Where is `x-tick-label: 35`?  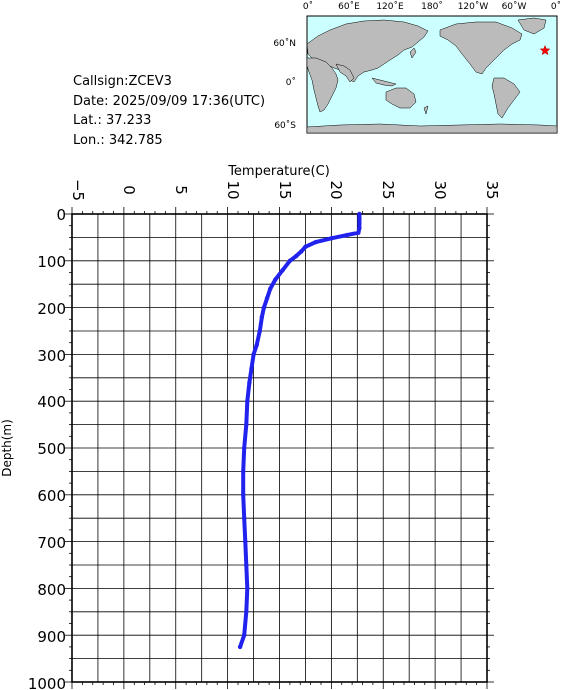
x-tick-label: 35 is located at coordinates (492, 189).